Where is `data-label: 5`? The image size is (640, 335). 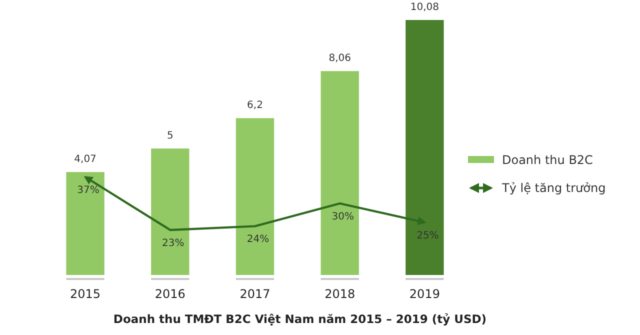
data-label: 5 is located at coordinates (170, 136).